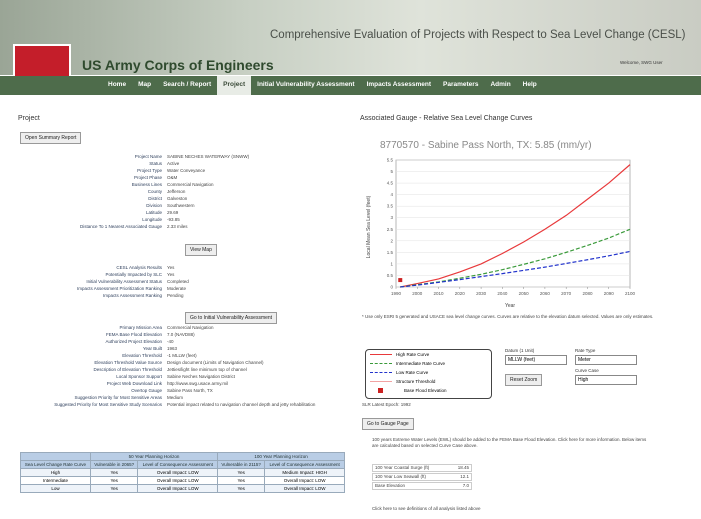 Image resolution: width=701 pixels, height=519 pixels. I want to click on table-header: Vulnerable in 2115?, so click(241, 464).